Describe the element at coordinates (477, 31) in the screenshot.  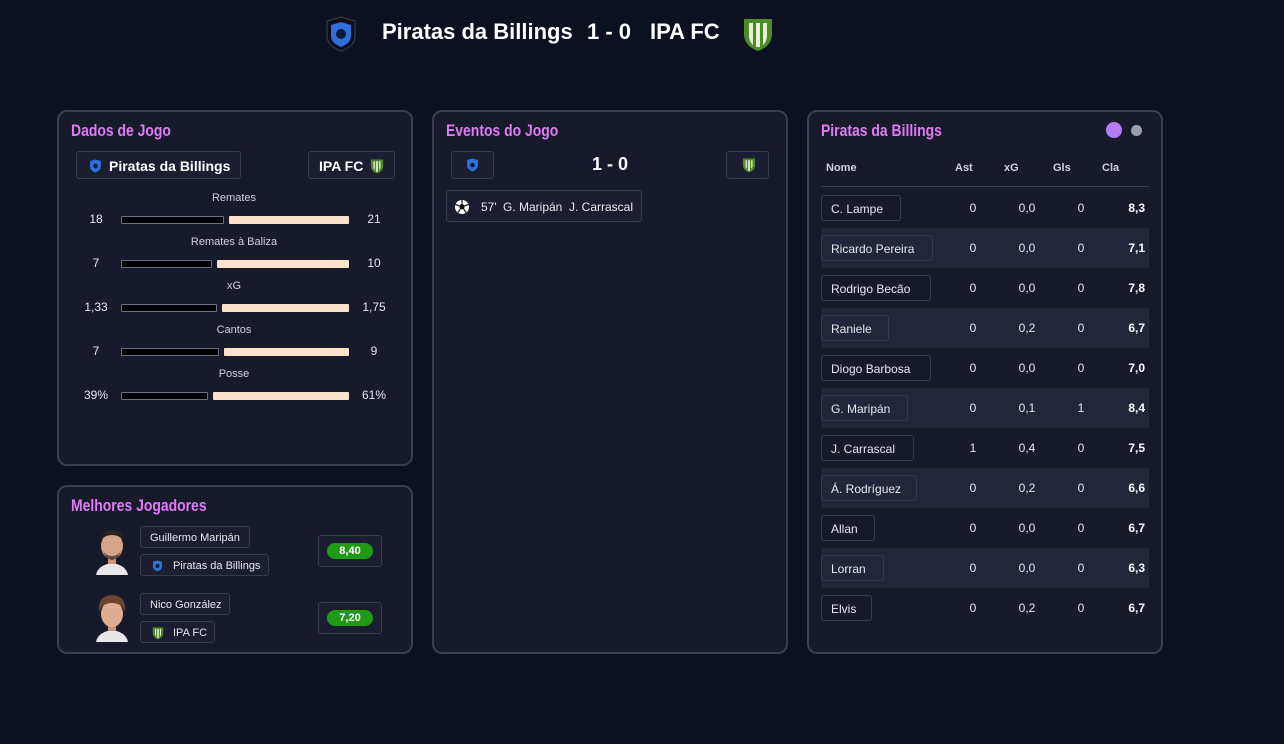
I see `home-team-name: Piratas da Billings` at that location.